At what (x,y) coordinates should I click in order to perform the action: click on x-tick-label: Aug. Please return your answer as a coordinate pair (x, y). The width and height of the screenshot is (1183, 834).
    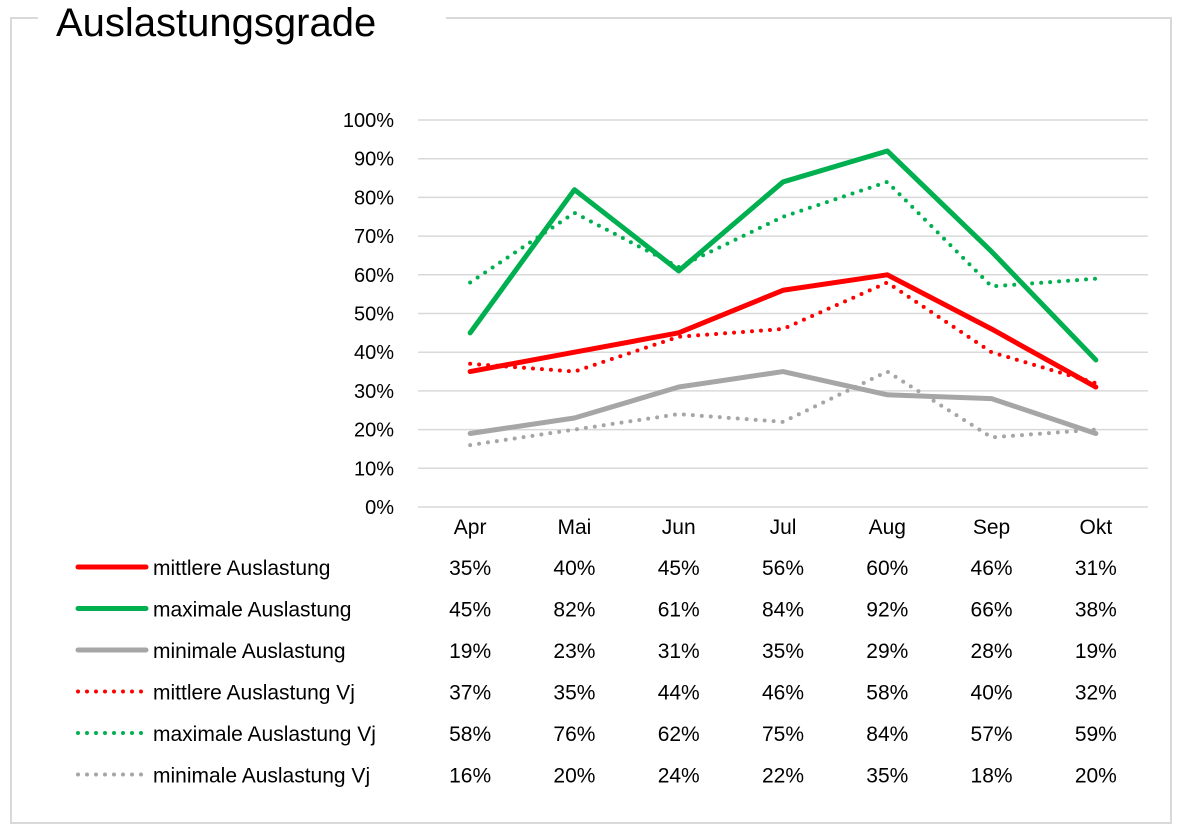
    Looking at the image, I should click on (887, 527).